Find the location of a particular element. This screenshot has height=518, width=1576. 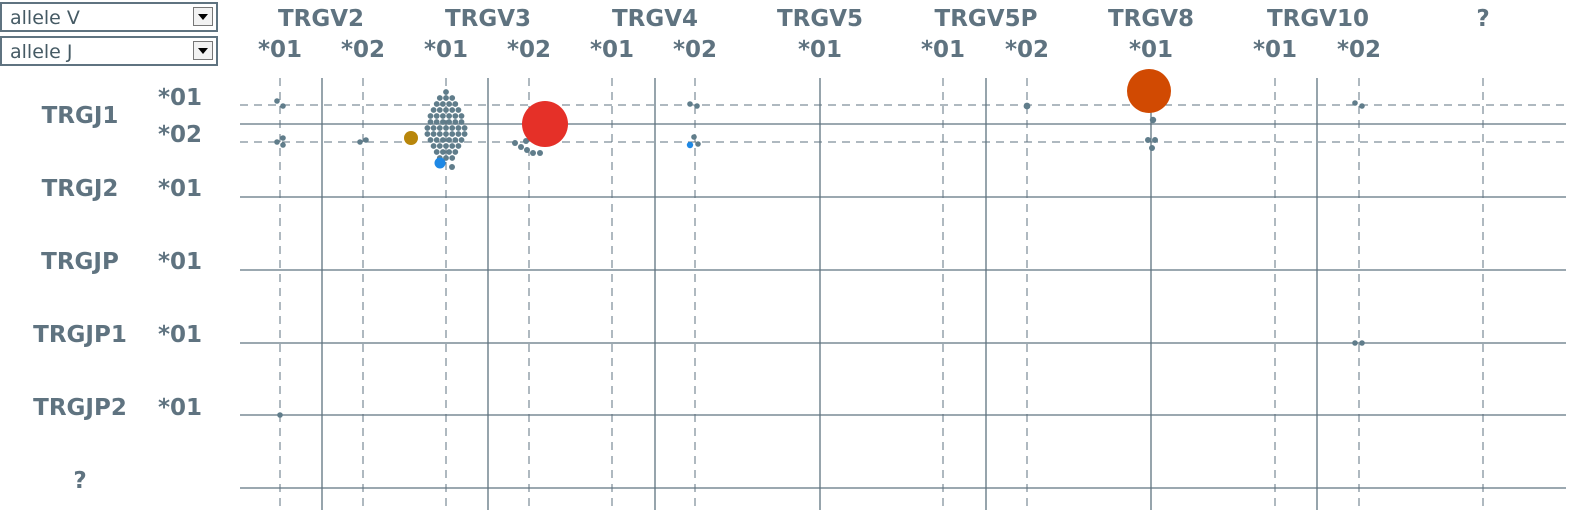

allele-v-select: allele V is located at coordinates (109, 17).